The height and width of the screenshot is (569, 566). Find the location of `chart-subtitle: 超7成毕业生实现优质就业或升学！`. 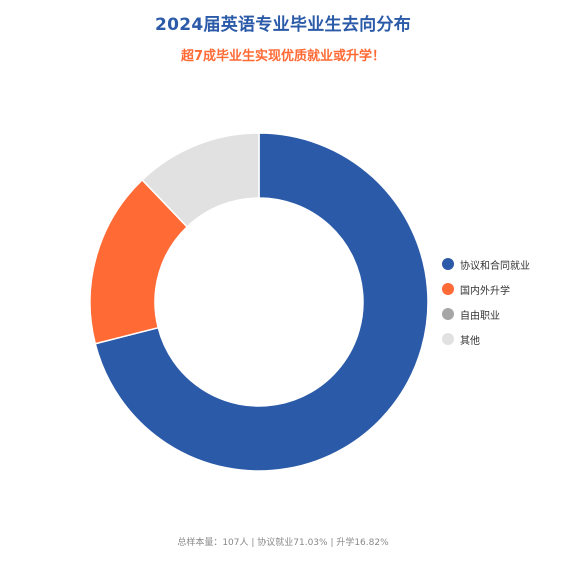

chart-subtitle: 超7成毕业生实现优质就业或升学！ is located at coordinates (283, 56).